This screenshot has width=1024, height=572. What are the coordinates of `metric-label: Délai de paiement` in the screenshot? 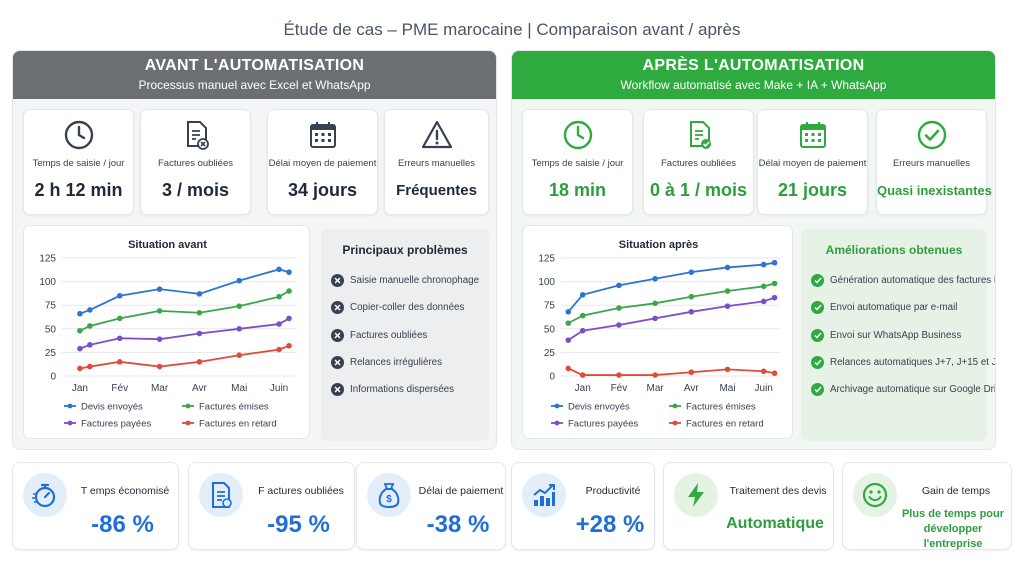 It's located at (461, 491).